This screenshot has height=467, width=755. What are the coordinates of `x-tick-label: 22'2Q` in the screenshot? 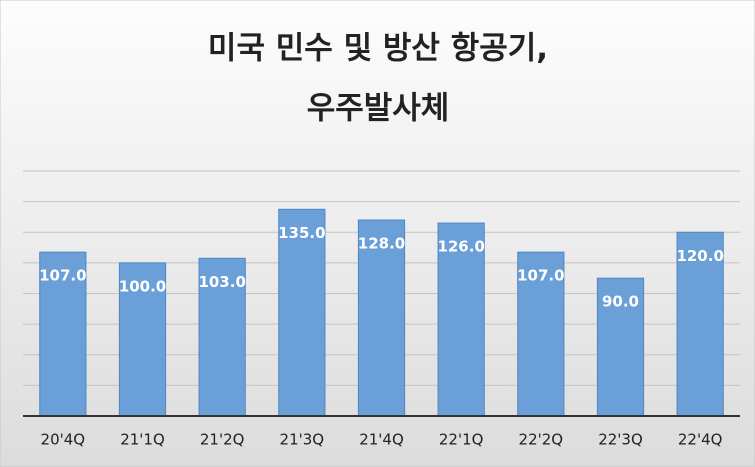 It's located at (541, 440).